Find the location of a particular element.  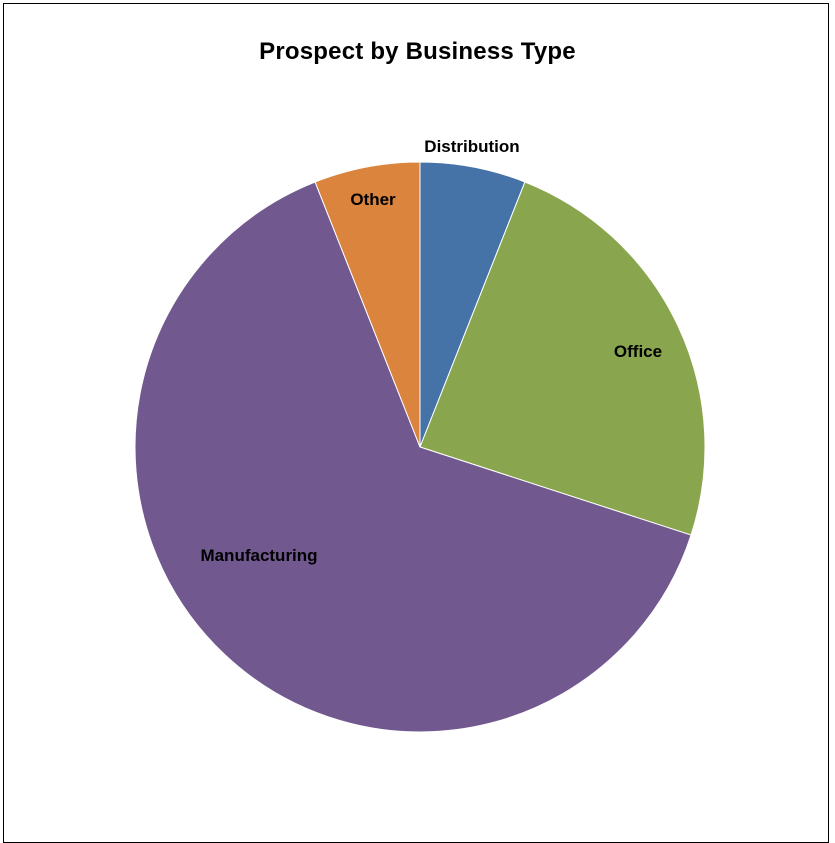

chart-title: Prospect by Business Type is located at coordinates (417, 51).